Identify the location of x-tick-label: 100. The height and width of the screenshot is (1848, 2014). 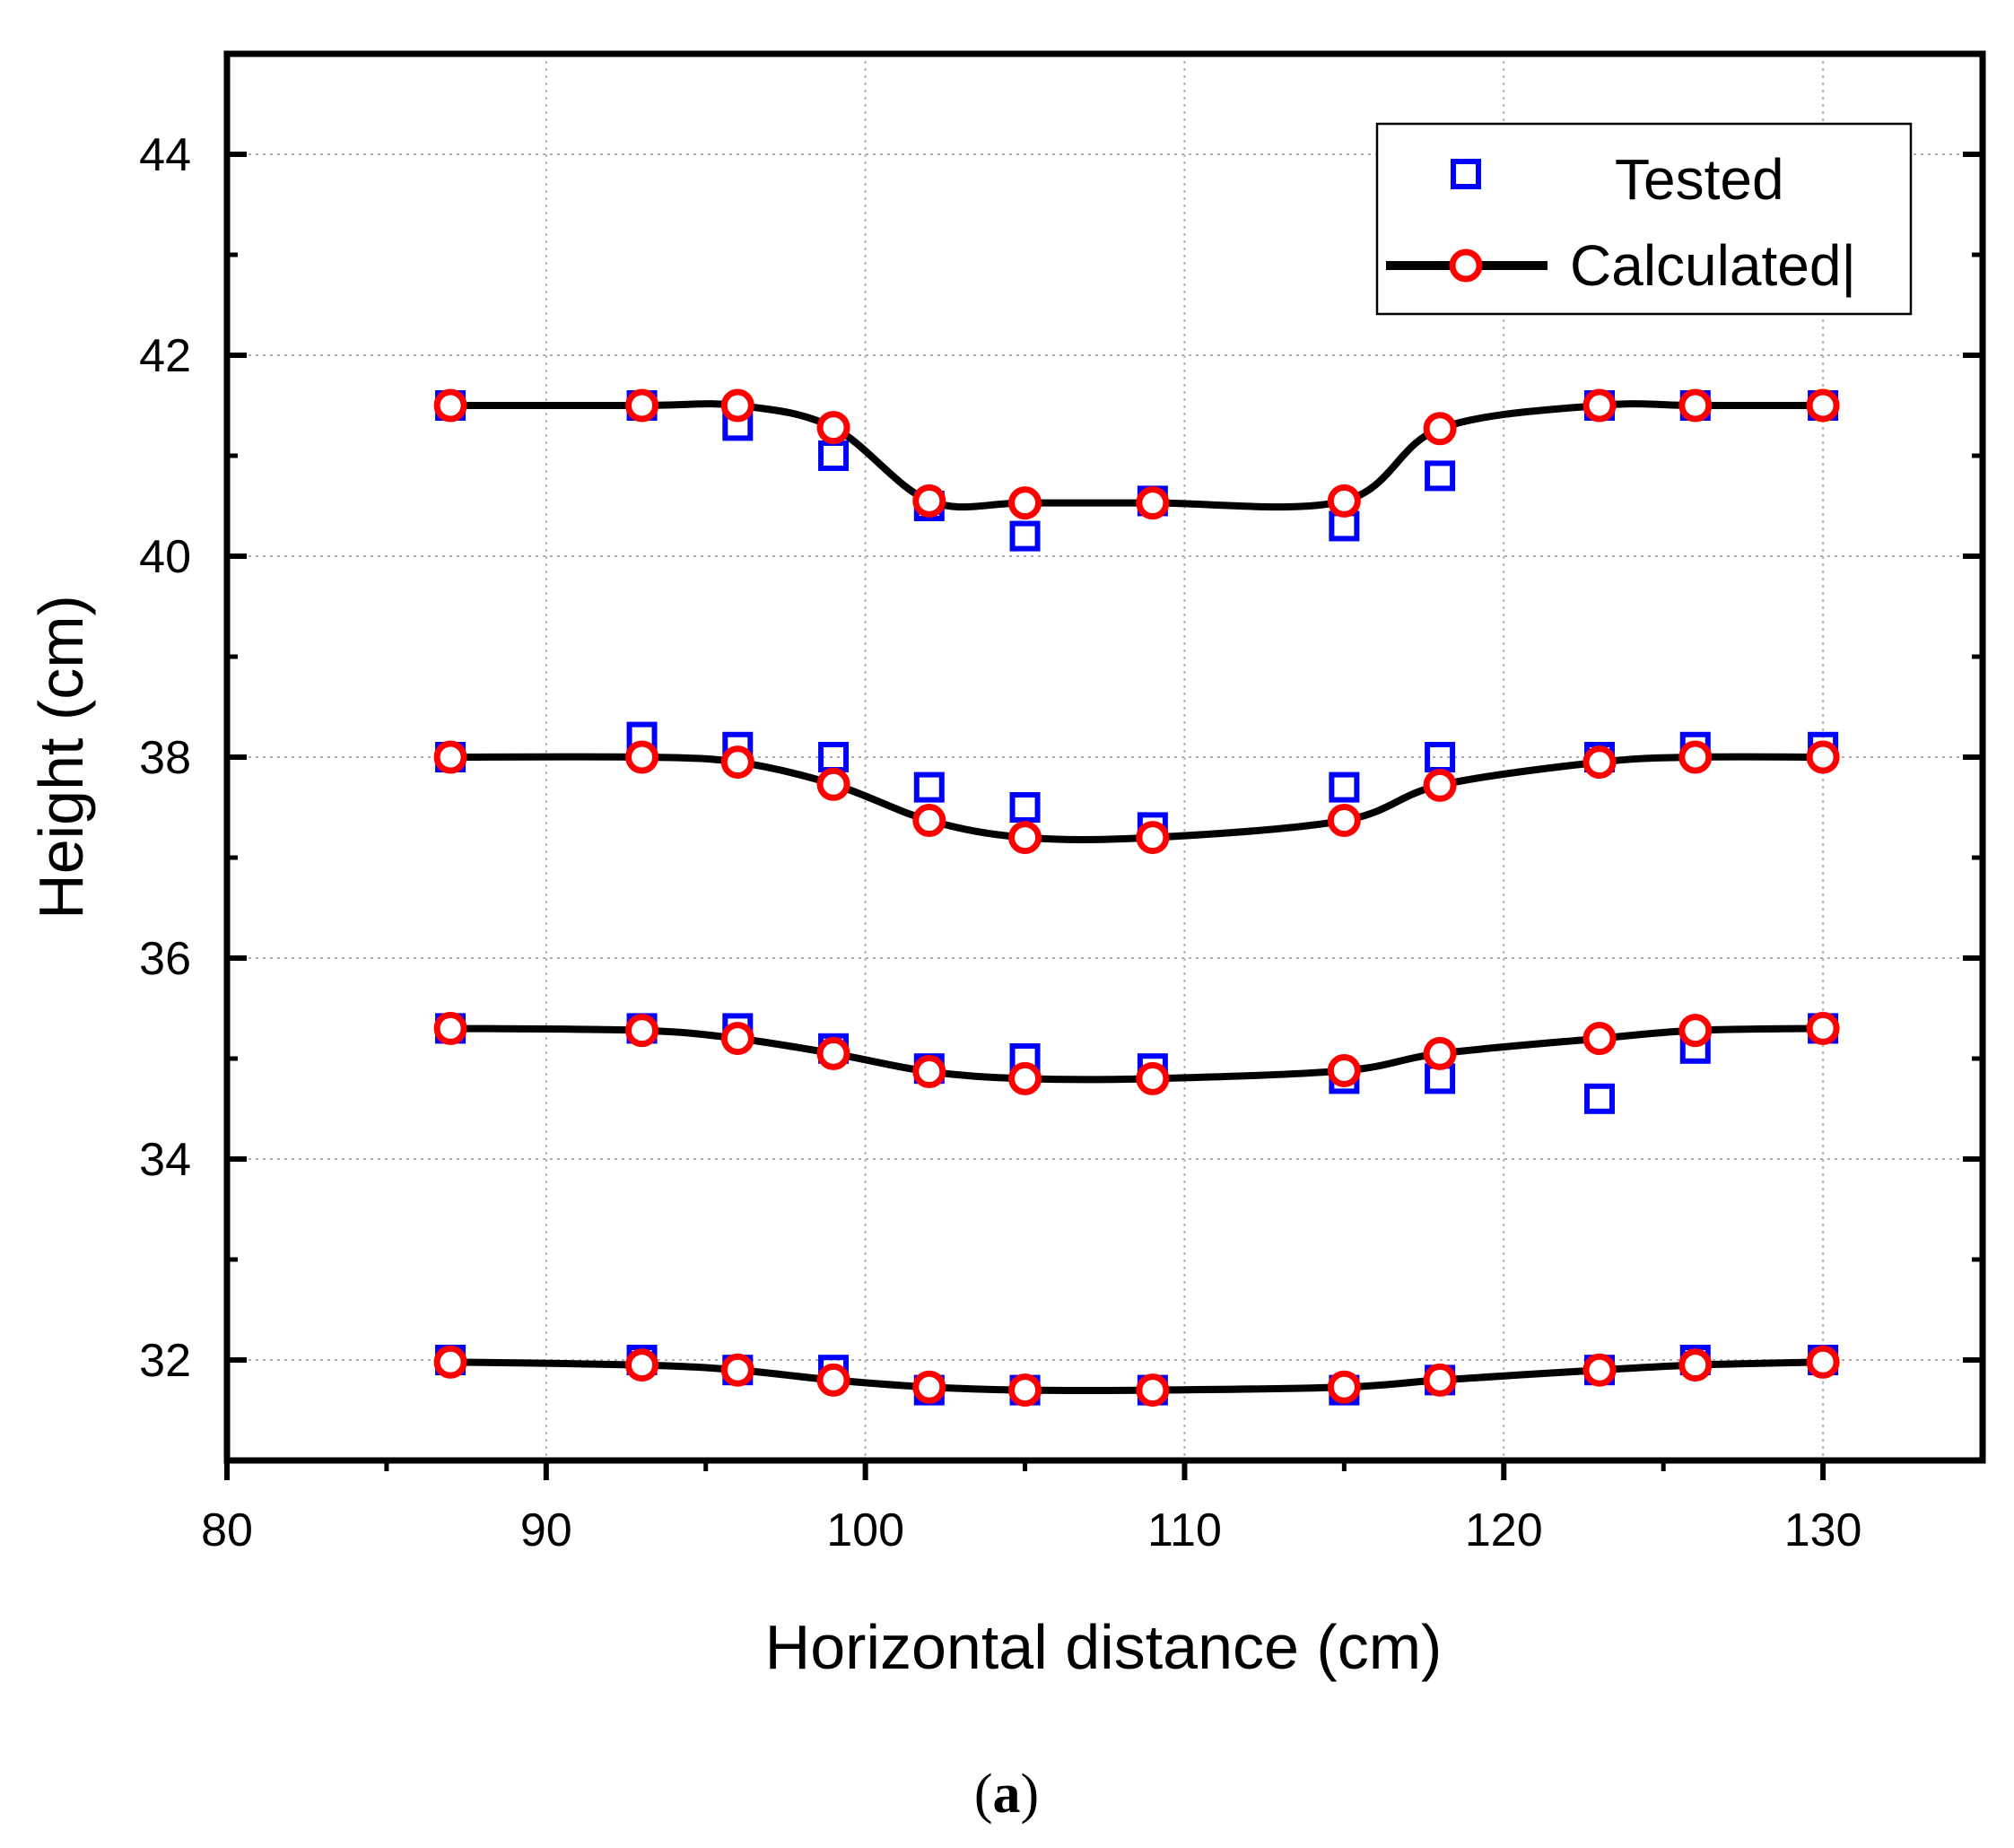
(865, 1530).